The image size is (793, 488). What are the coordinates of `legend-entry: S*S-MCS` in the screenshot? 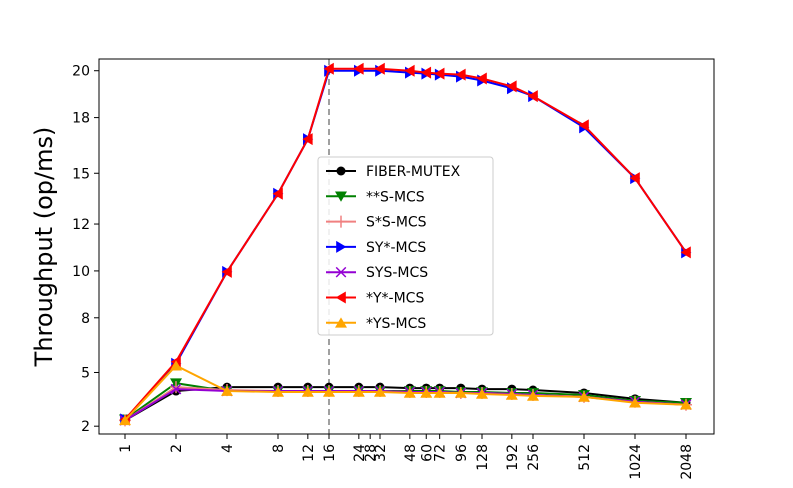 It's located at (376, 223).